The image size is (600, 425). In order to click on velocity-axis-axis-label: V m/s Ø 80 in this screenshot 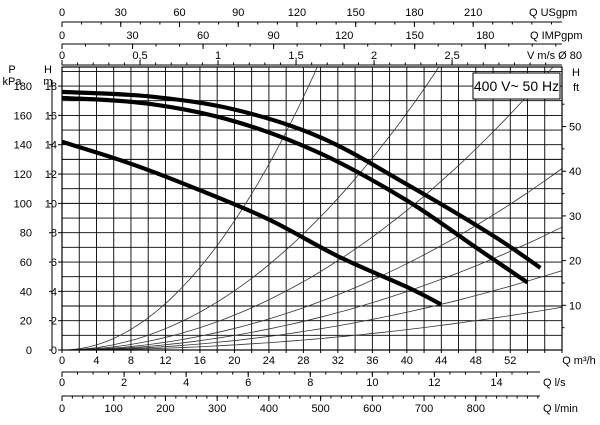, I will do `click(554, 56)`.